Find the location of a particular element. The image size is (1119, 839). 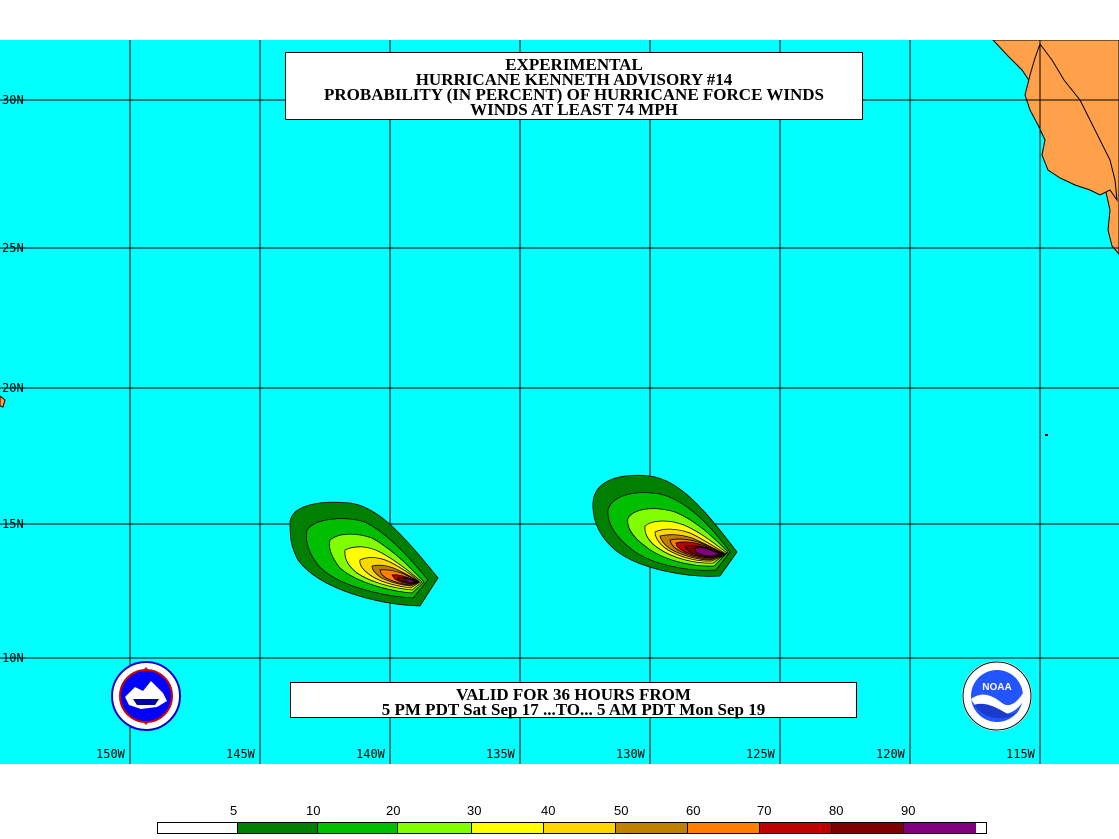

noaa-emblem-icon: NOAA is located at coordinates (997, 696).